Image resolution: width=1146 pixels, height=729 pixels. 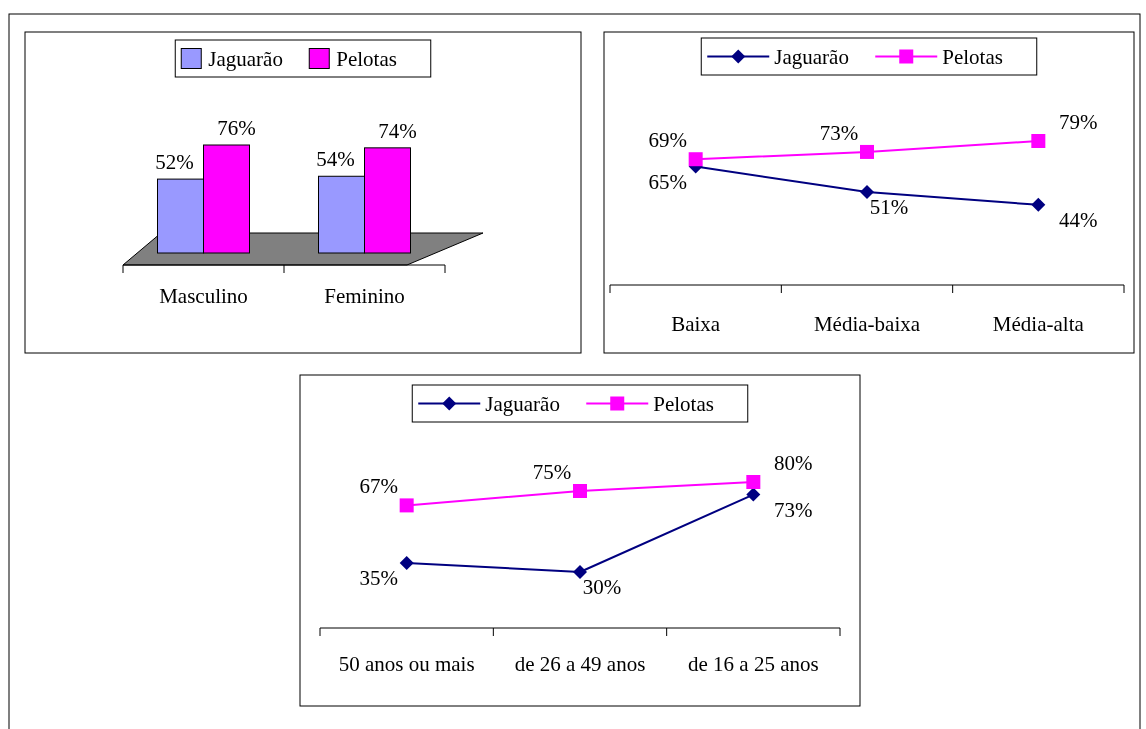 I want to click on data-label: 67%, so click(x=378, y=486).